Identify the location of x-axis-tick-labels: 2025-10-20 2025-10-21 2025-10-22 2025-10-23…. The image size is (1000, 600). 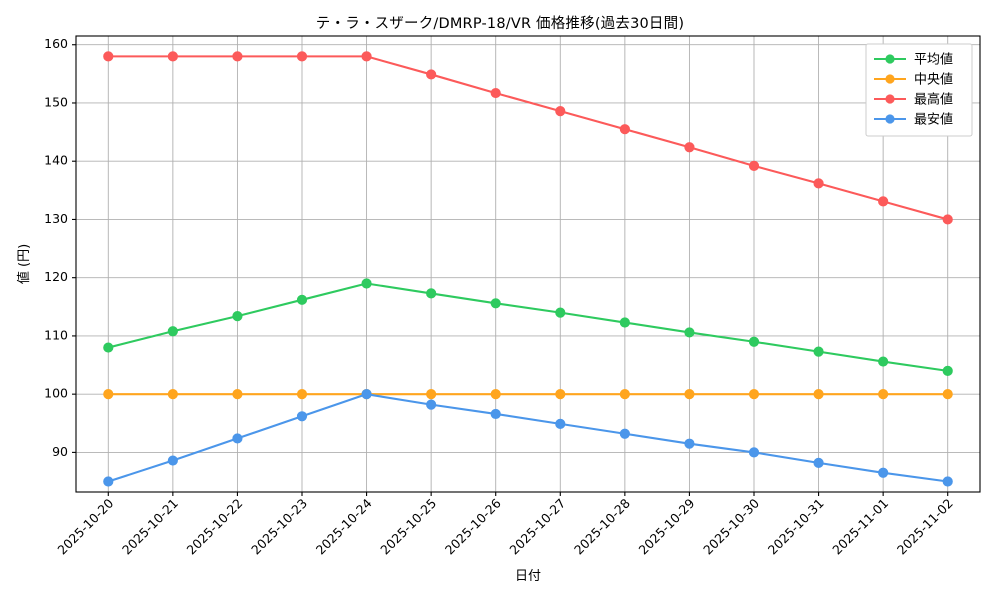
(504, 526).